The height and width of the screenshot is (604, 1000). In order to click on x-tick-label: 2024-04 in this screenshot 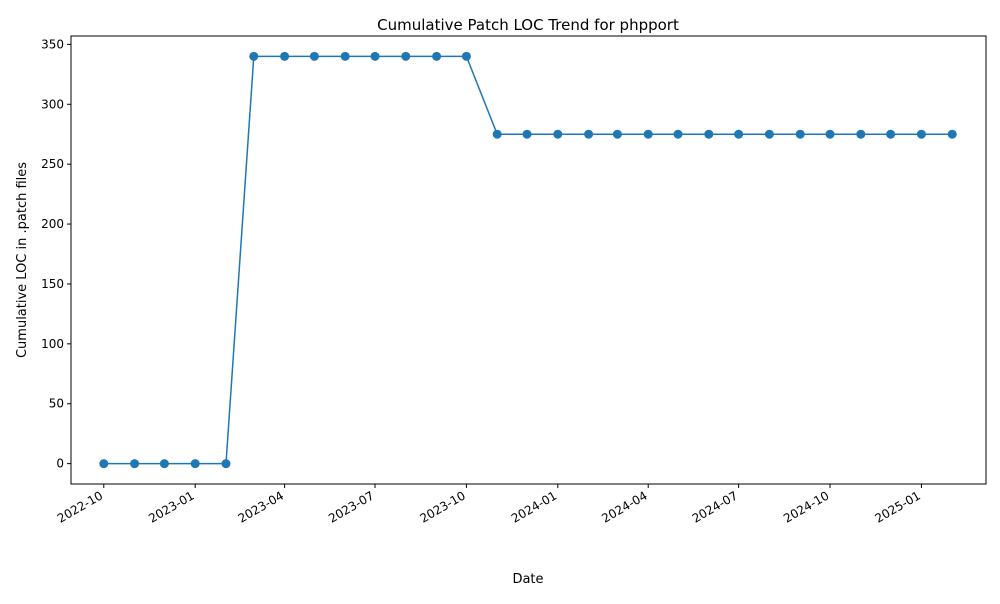, I will do `click(624, 506)`.